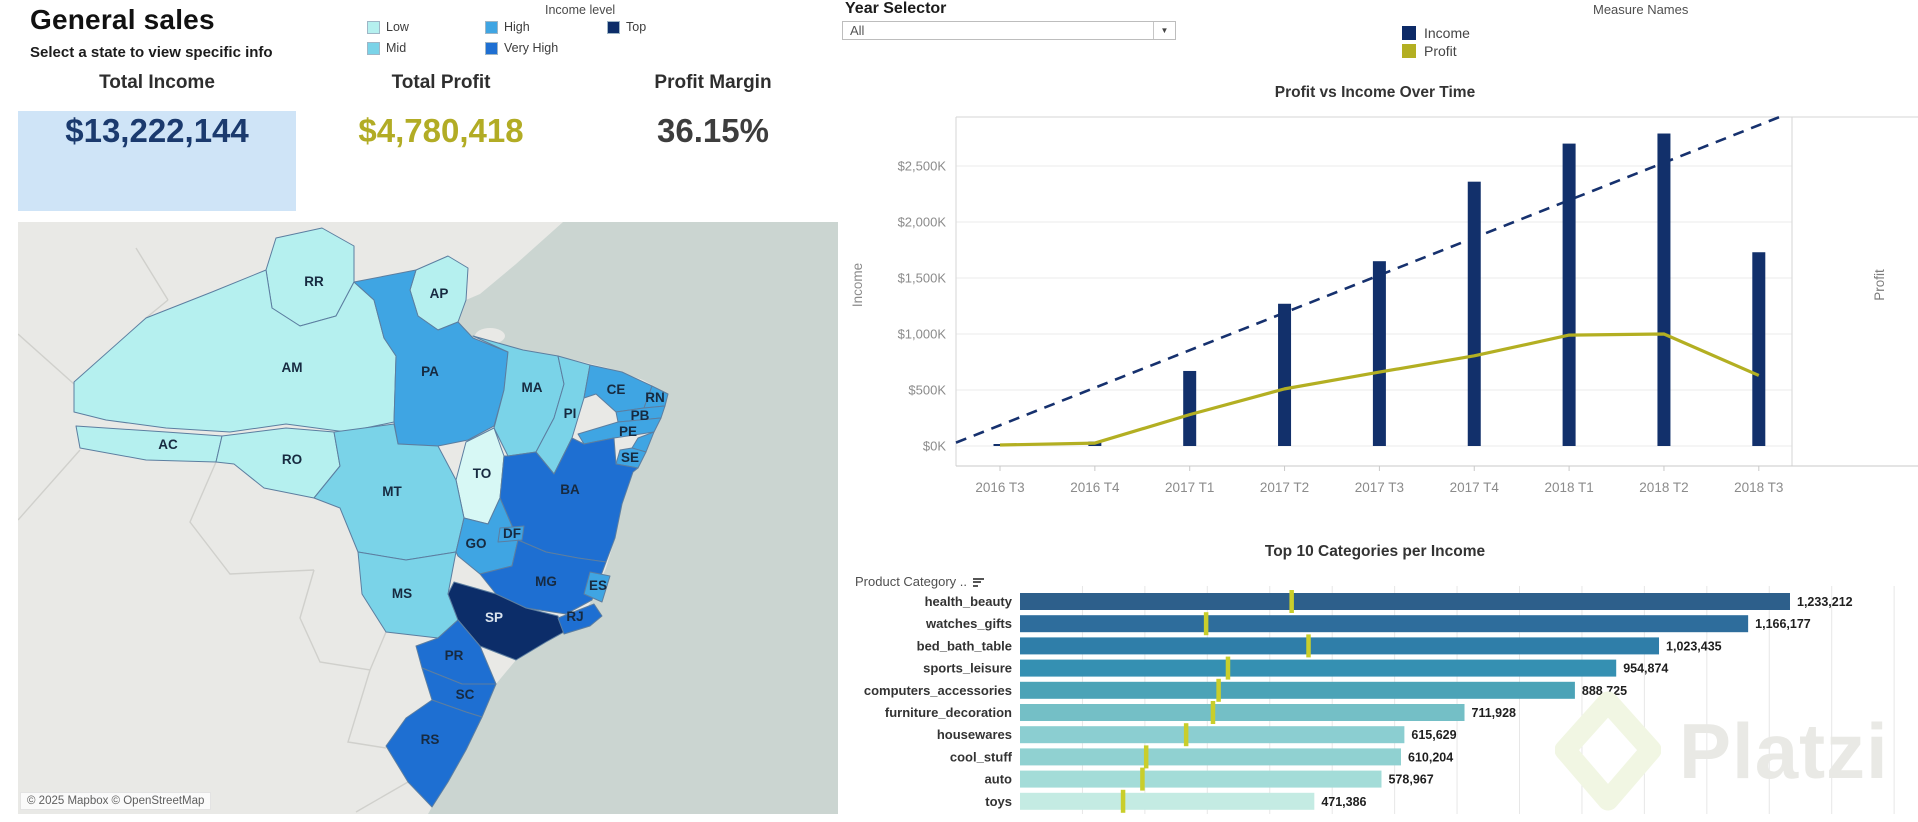 This screenshot has width=1918, height=822. I want to click on income-bar-2018-T3, so click(1759, 349).